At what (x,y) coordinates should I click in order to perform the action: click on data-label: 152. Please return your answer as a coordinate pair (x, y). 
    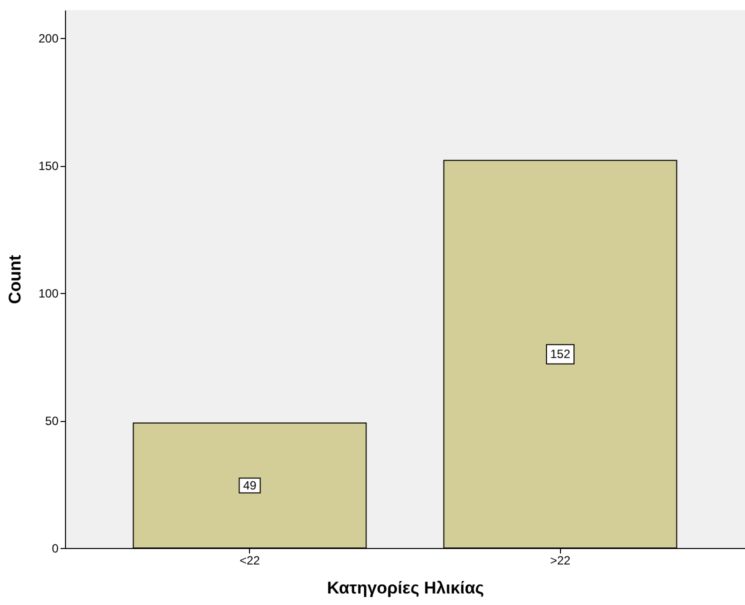
    Looking at the image, I should click on (560, 354).